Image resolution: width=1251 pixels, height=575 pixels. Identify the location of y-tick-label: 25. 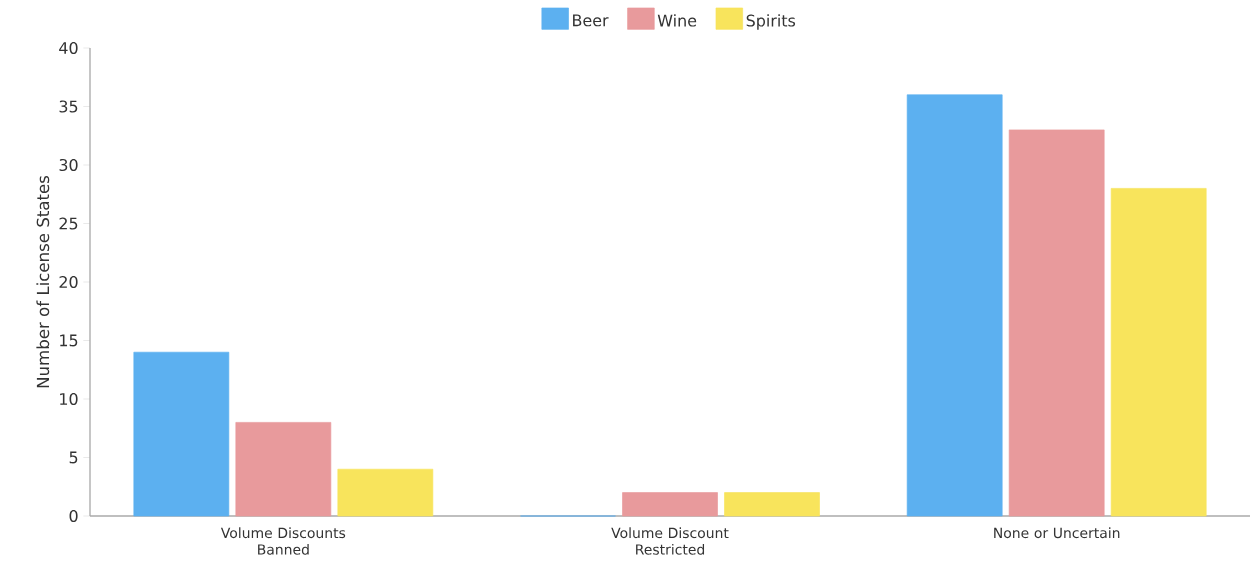
(68, 223).